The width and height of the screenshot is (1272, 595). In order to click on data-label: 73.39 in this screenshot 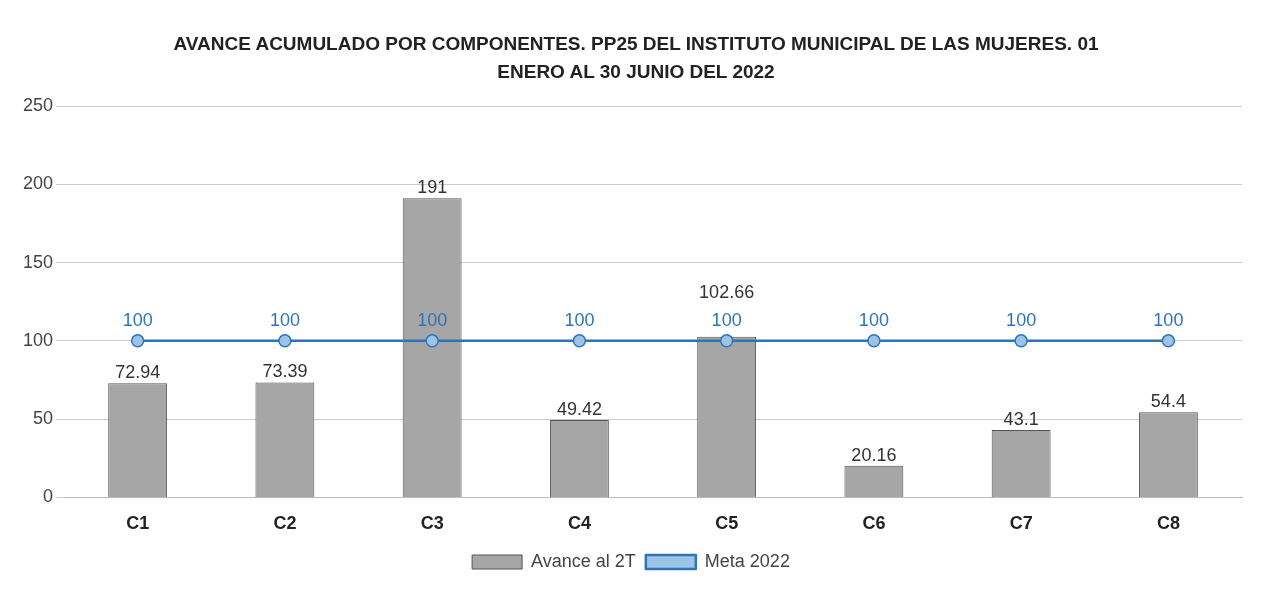, I will do `click(285, 371)`.